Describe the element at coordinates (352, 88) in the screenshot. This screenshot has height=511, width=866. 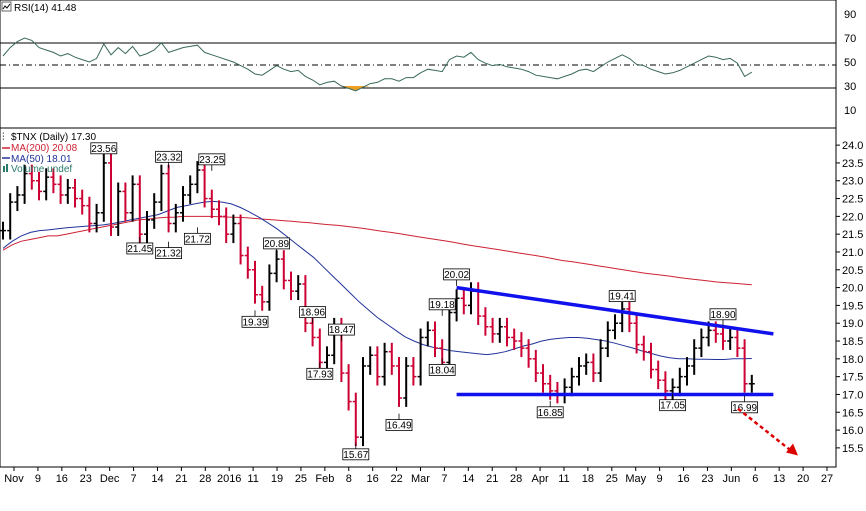
I see `rsi-oversold-segment` at that location.